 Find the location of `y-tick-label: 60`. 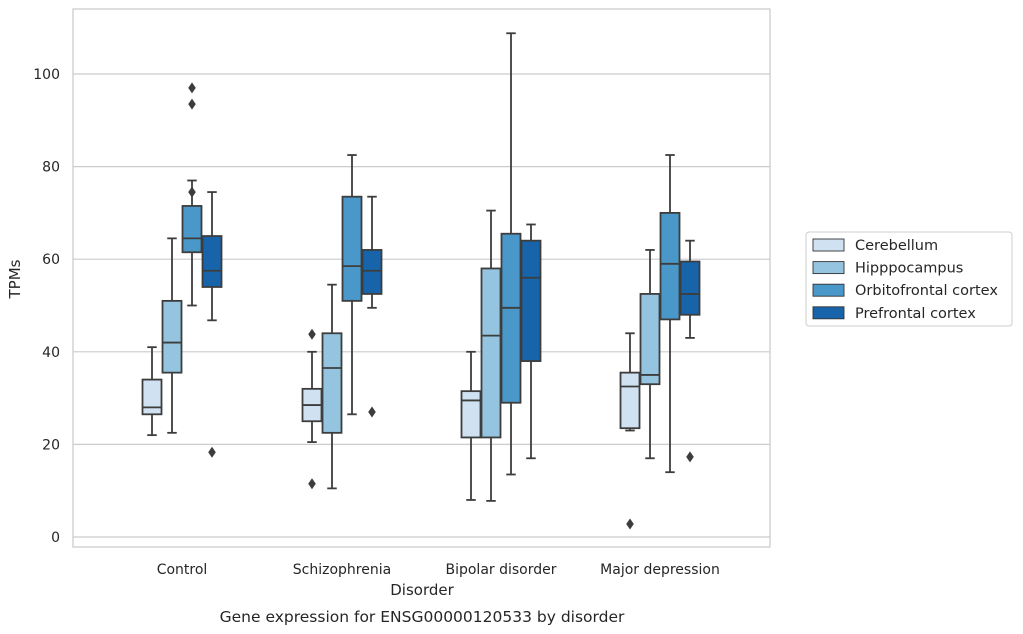

y-tick-label: 60 is located at coordinates (51, 260).